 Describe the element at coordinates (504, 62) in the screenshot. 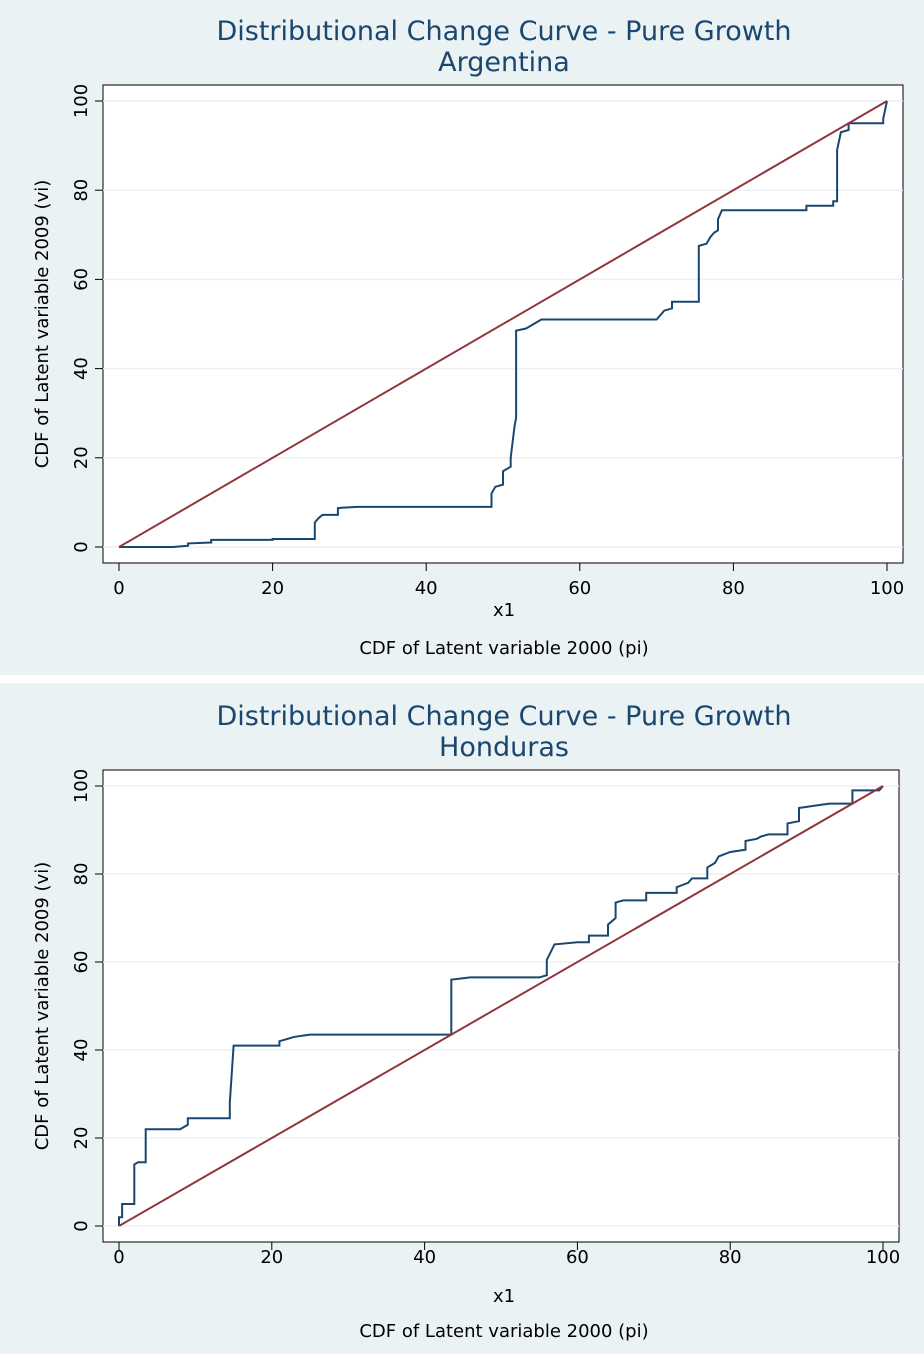

I see `chart-subtitle: Argentina` at that location.